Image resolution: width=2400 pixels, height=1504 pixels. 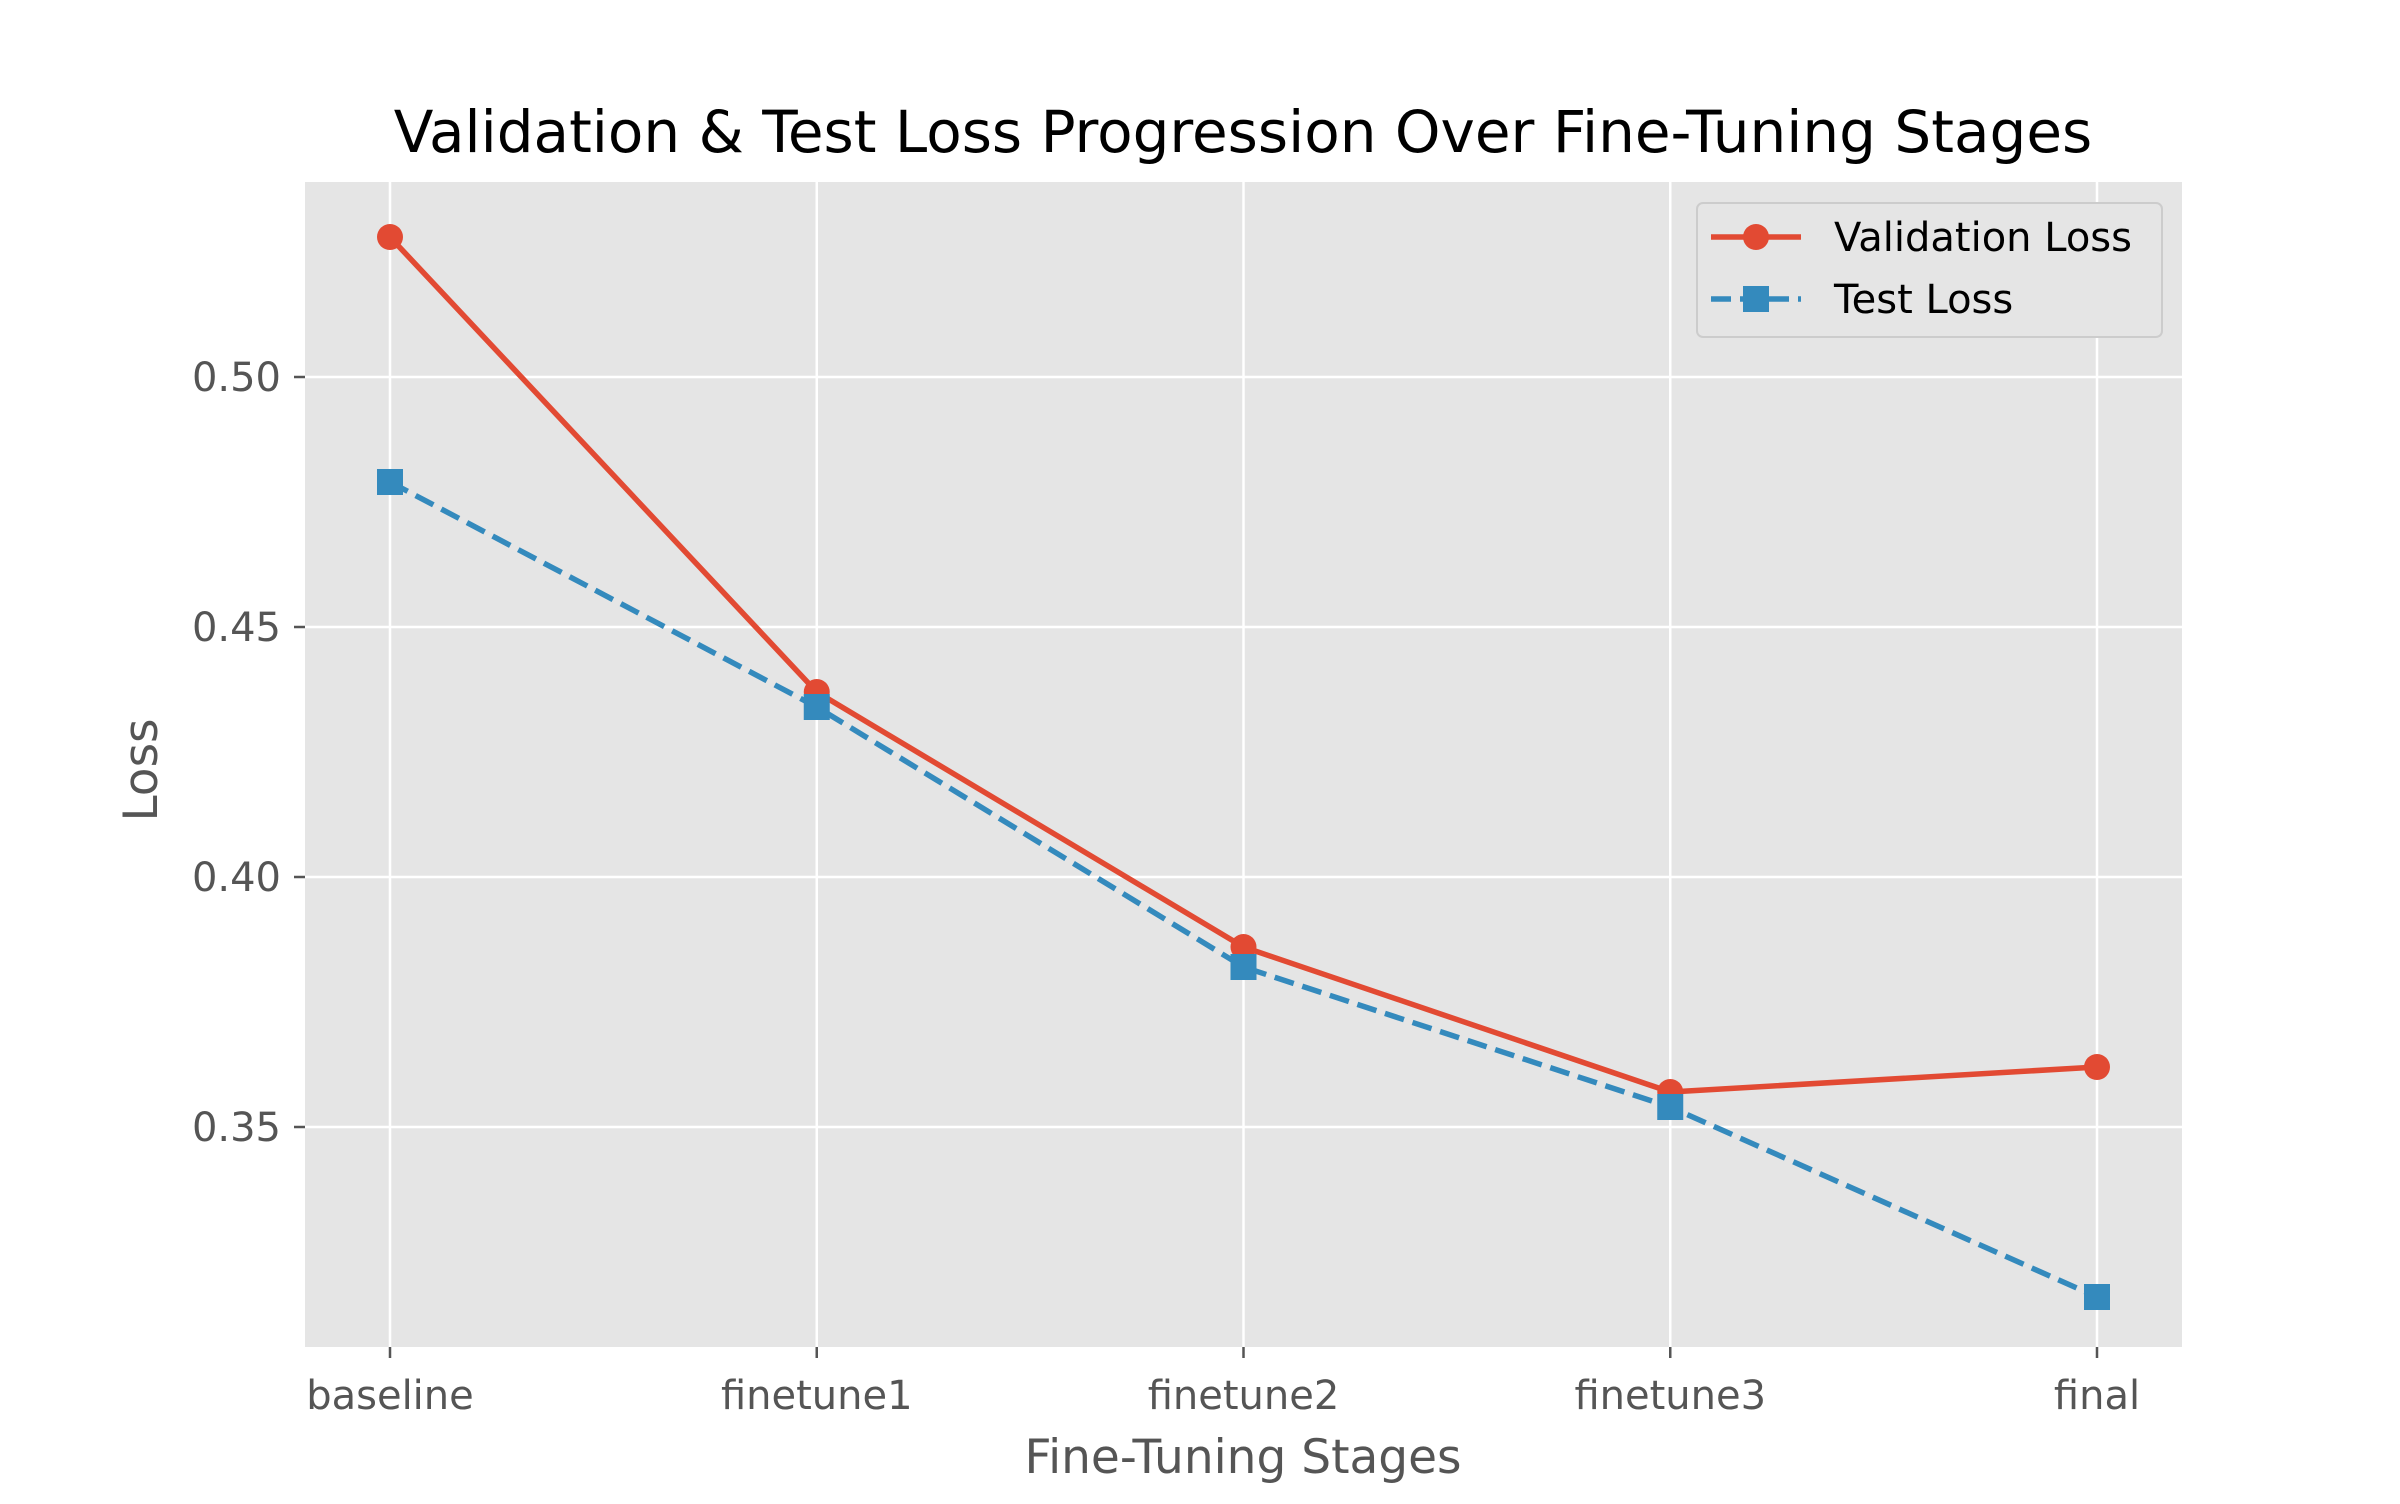 I want to click on x-tick-label: finetune2, so click(x=1244, y=1396).